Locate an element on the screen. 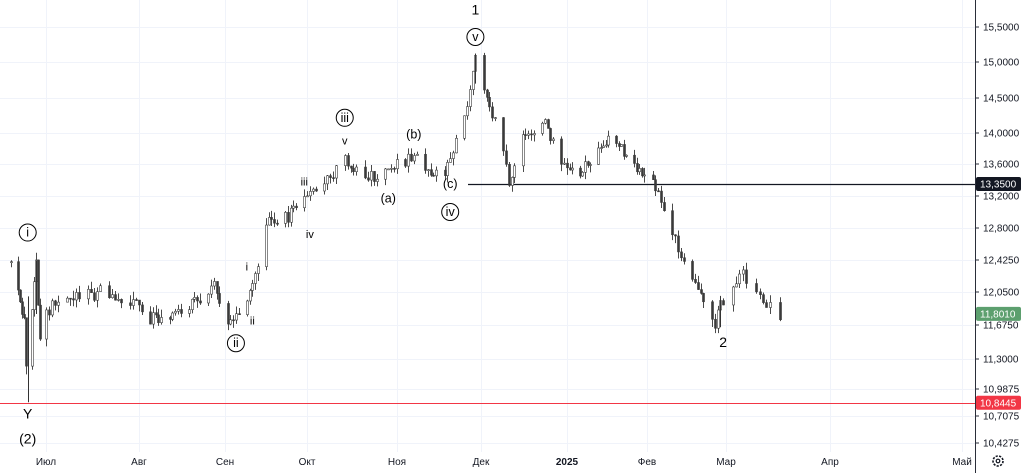 This screenshot has height=473, width=1024. y-tick-label: 14,5000 is located at coordinates (1001, 99).